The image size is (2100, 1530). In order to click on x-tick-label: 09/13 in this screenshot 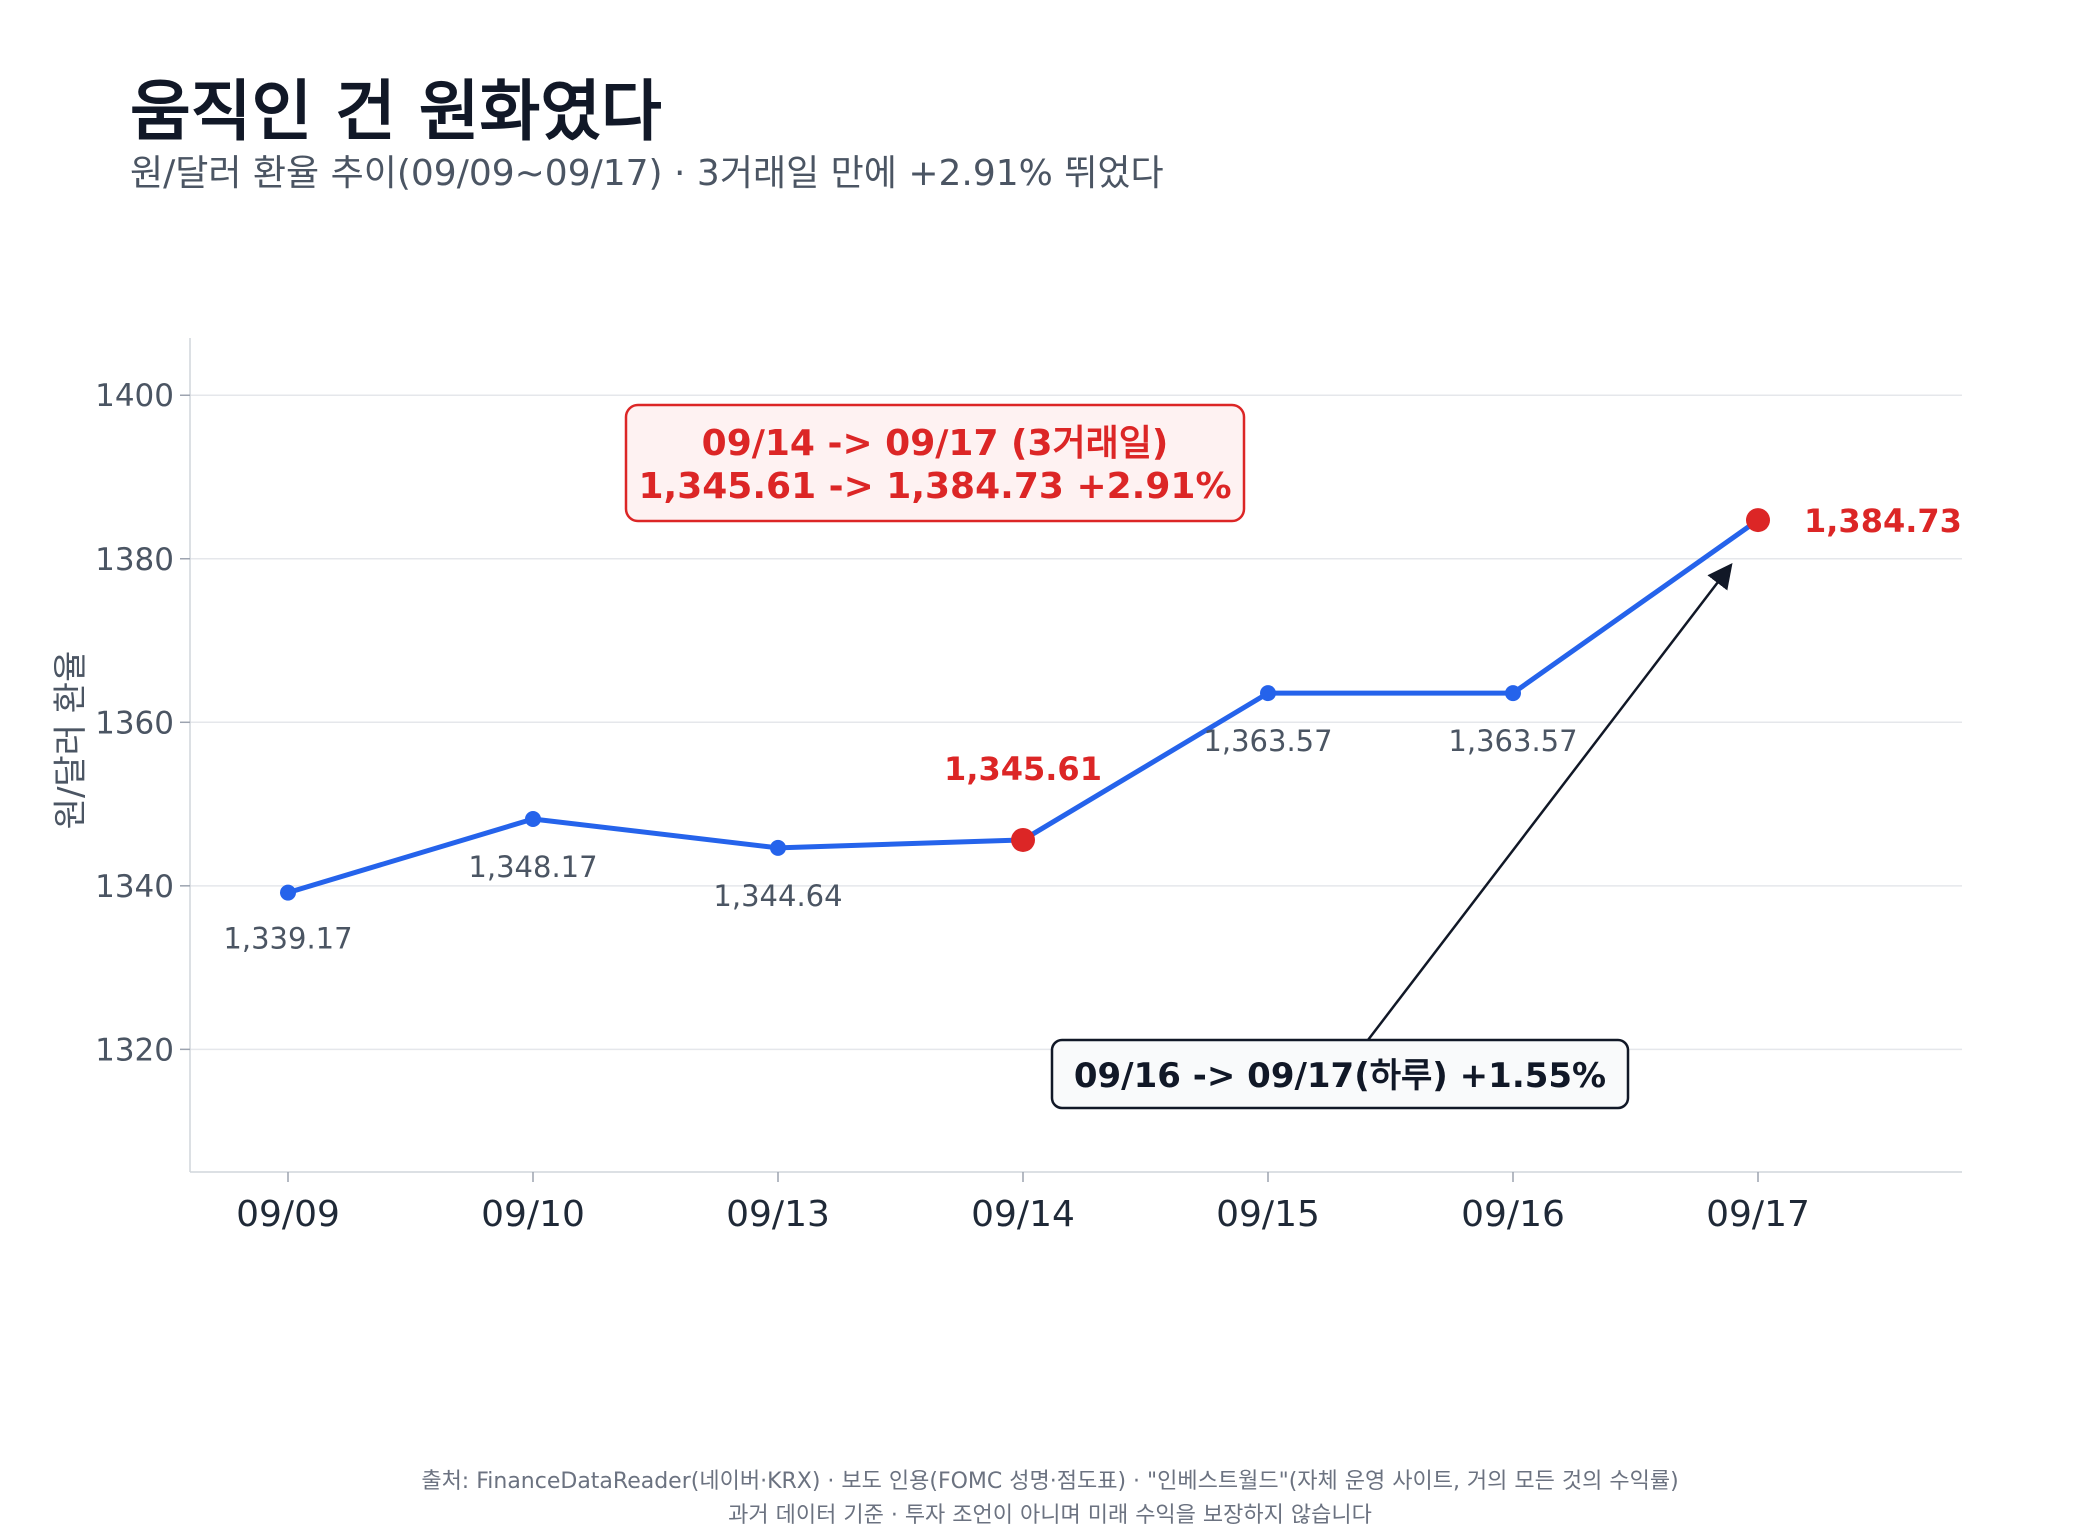, I will do `click(778, 1214)`.